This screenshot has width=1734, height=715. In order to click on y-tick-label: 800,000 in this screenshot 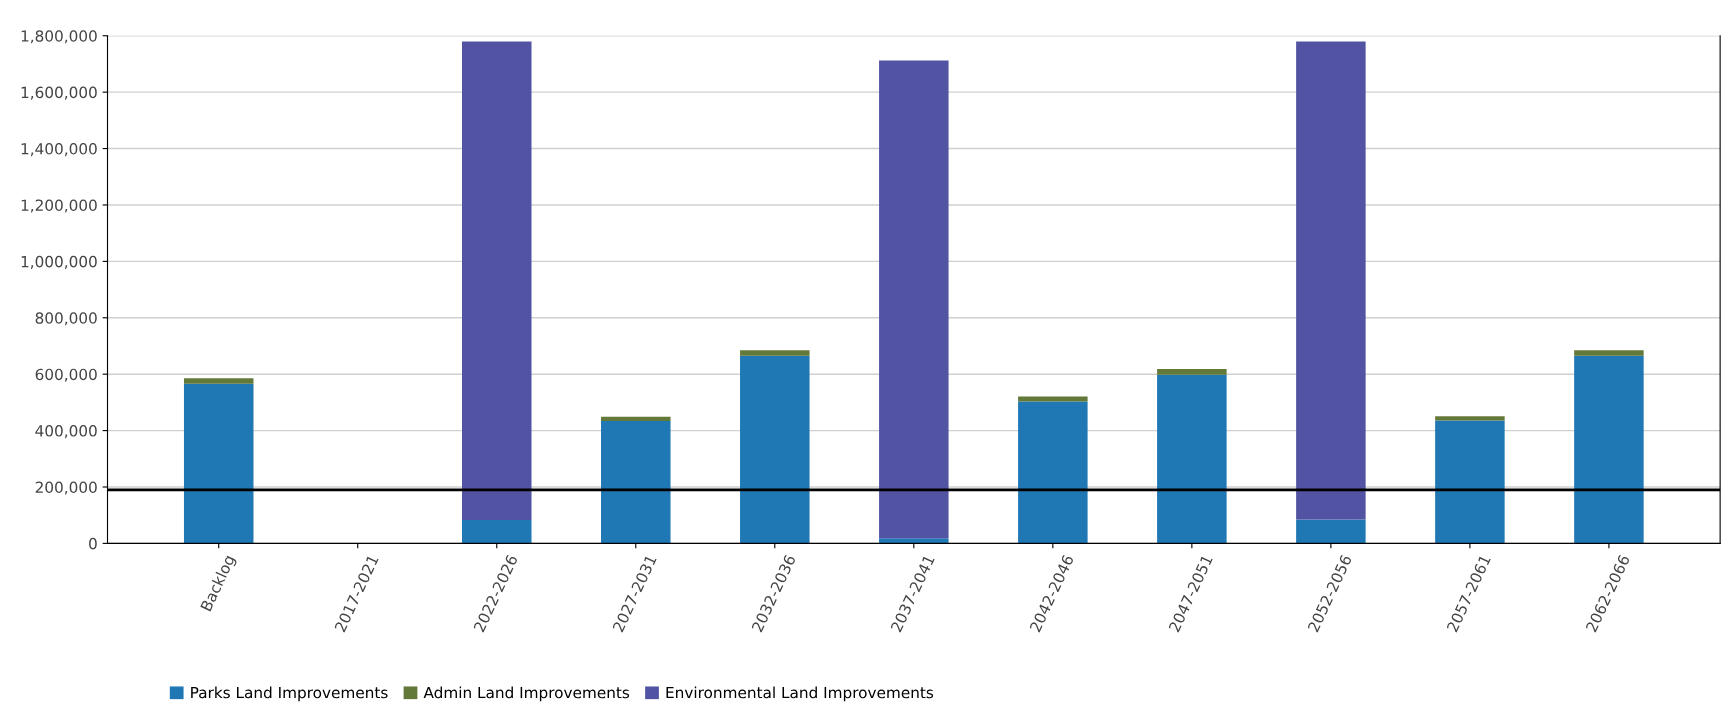, I will do `click(66, 319)`.